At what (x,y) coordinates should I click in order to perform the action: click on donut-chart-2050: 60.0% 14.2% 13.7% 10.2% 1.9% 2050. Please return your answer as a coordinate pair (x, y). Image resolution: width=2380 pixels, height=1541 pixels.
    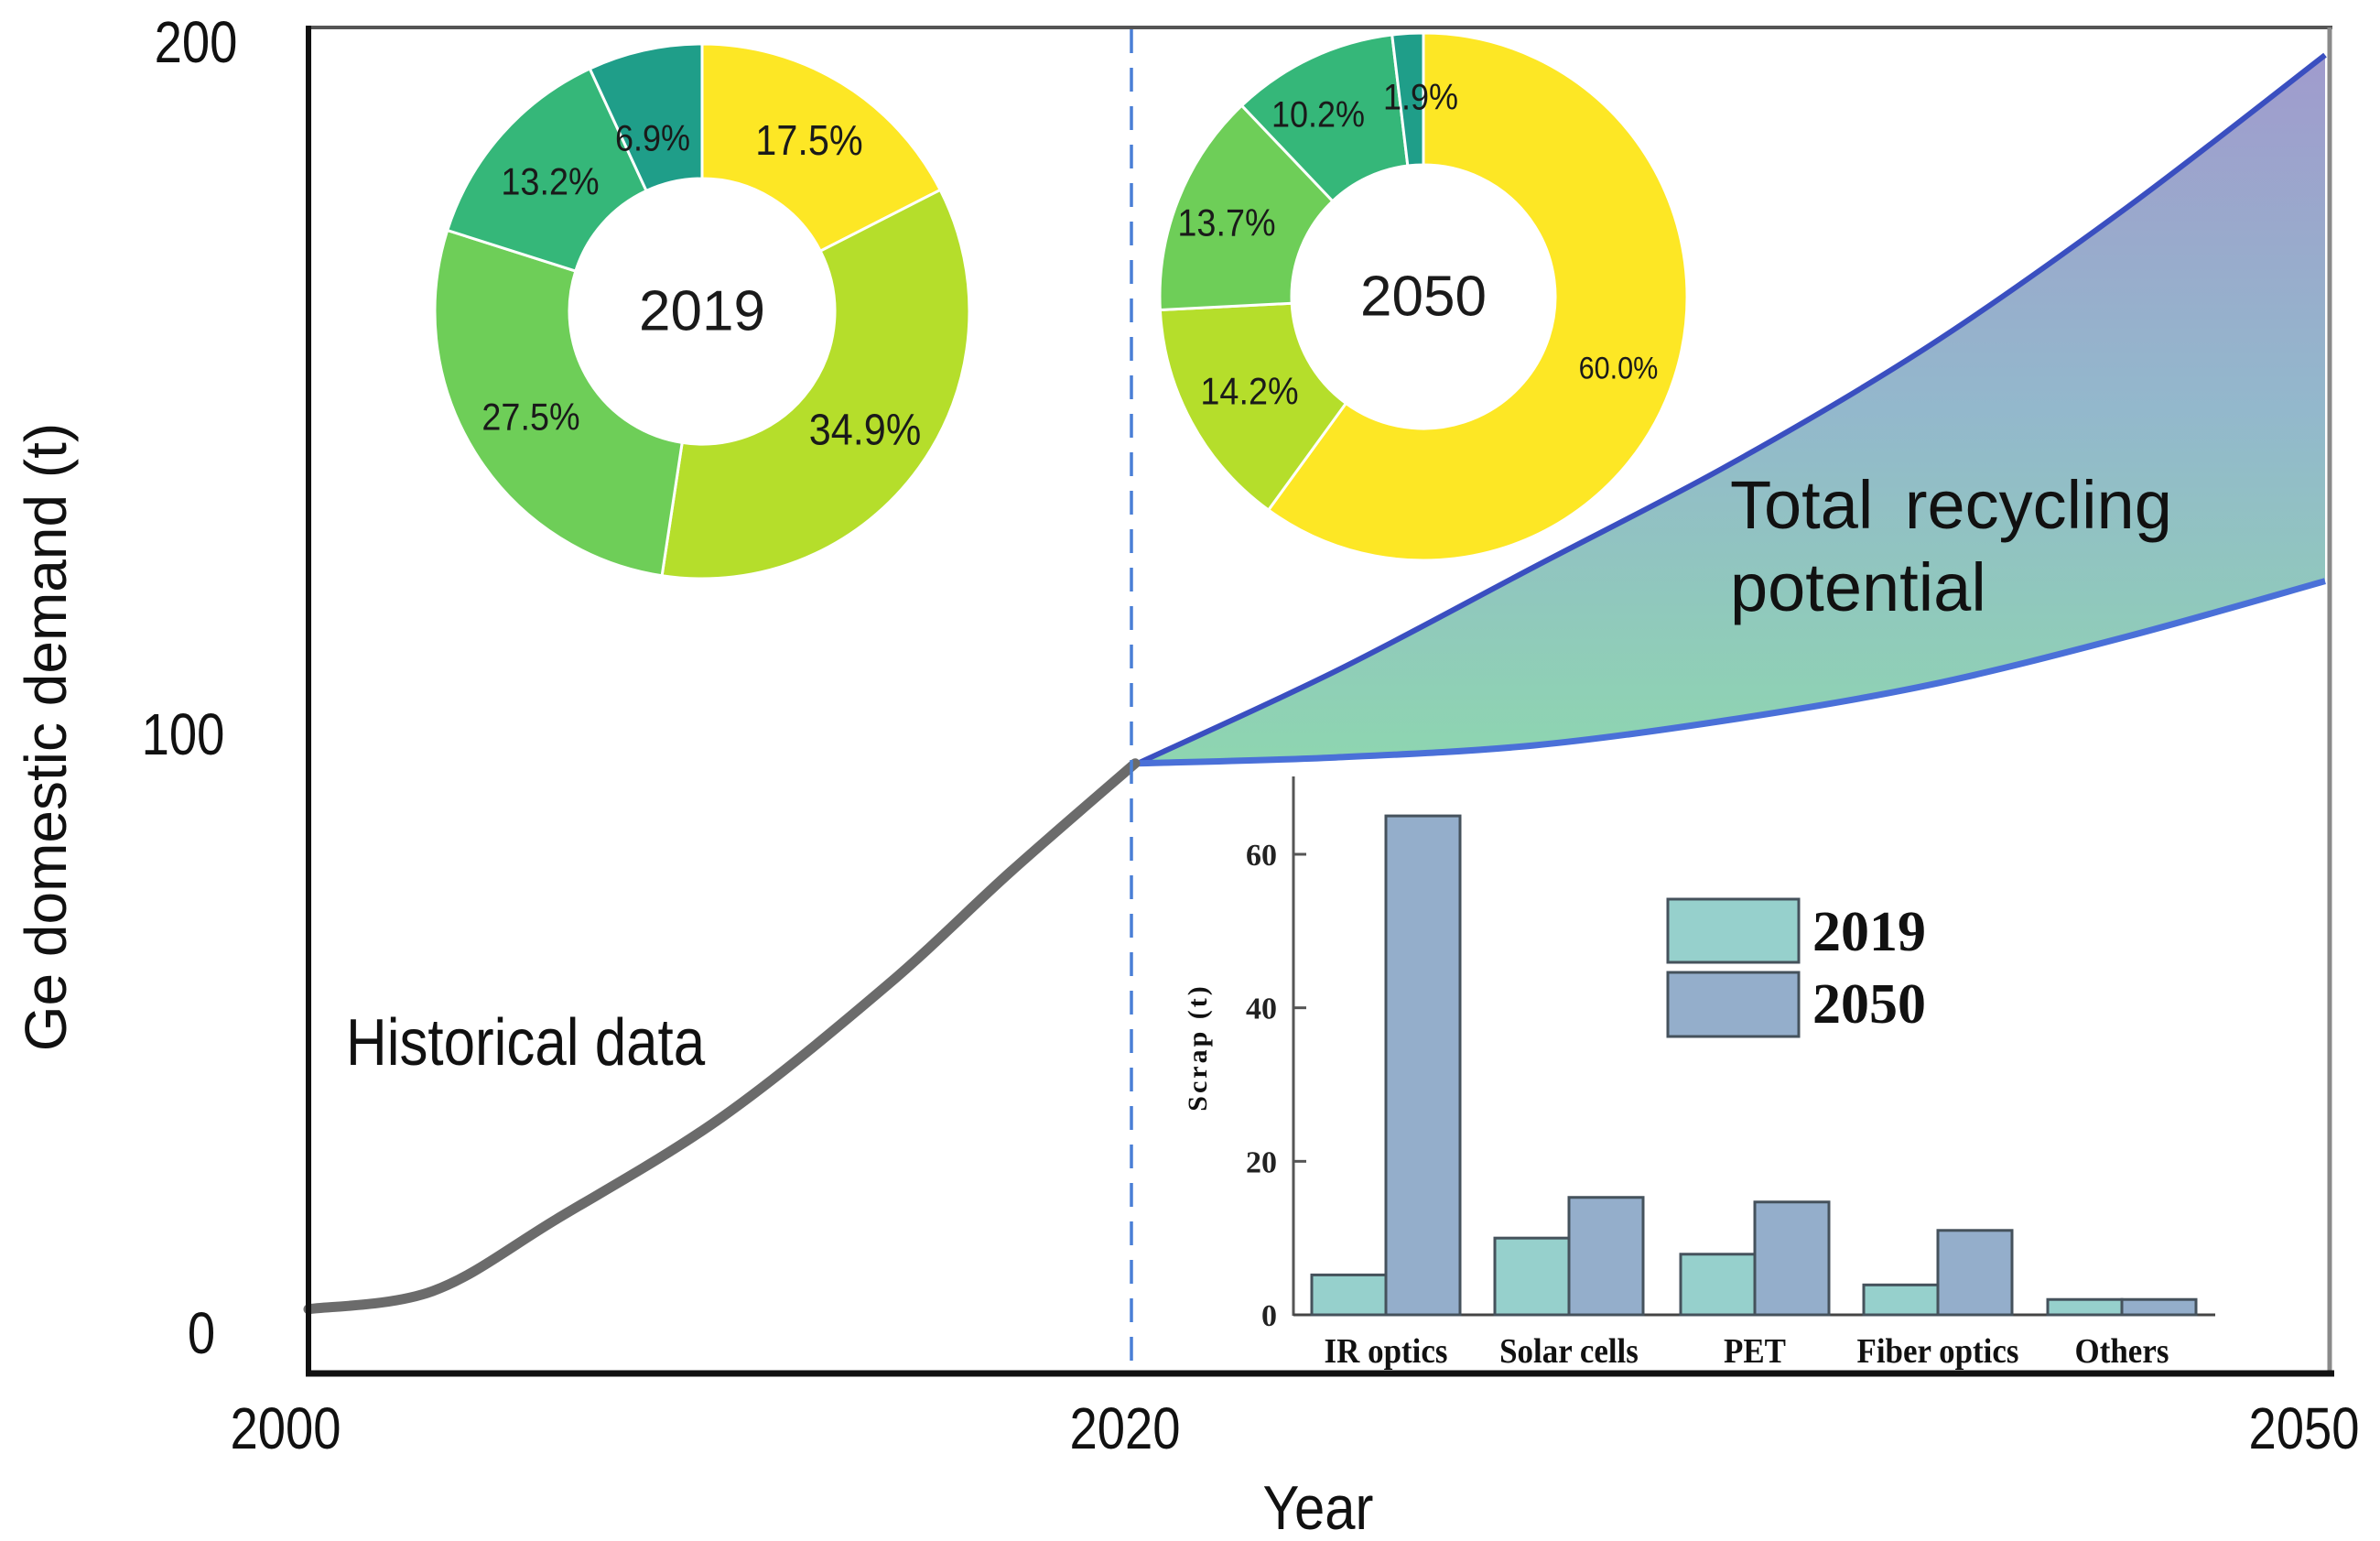
    Looking at the image, I should click on (1423, 296).